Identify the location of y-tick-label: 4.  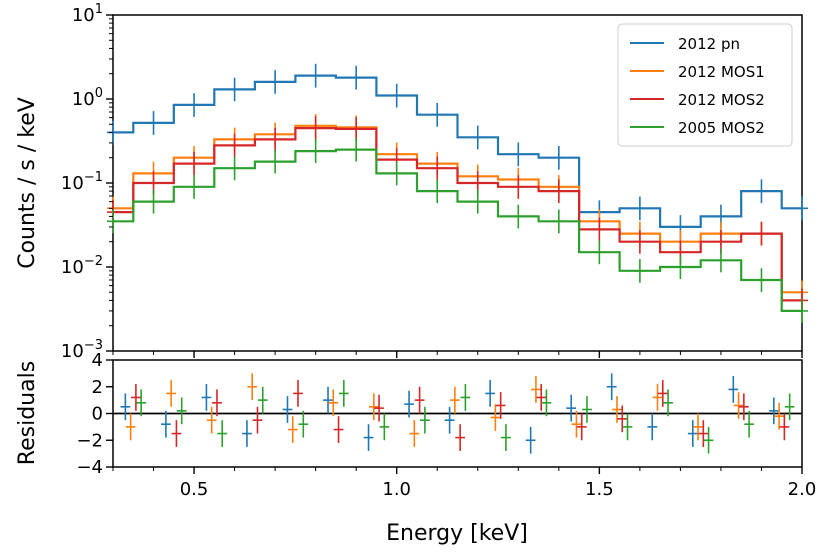
(97, 360).